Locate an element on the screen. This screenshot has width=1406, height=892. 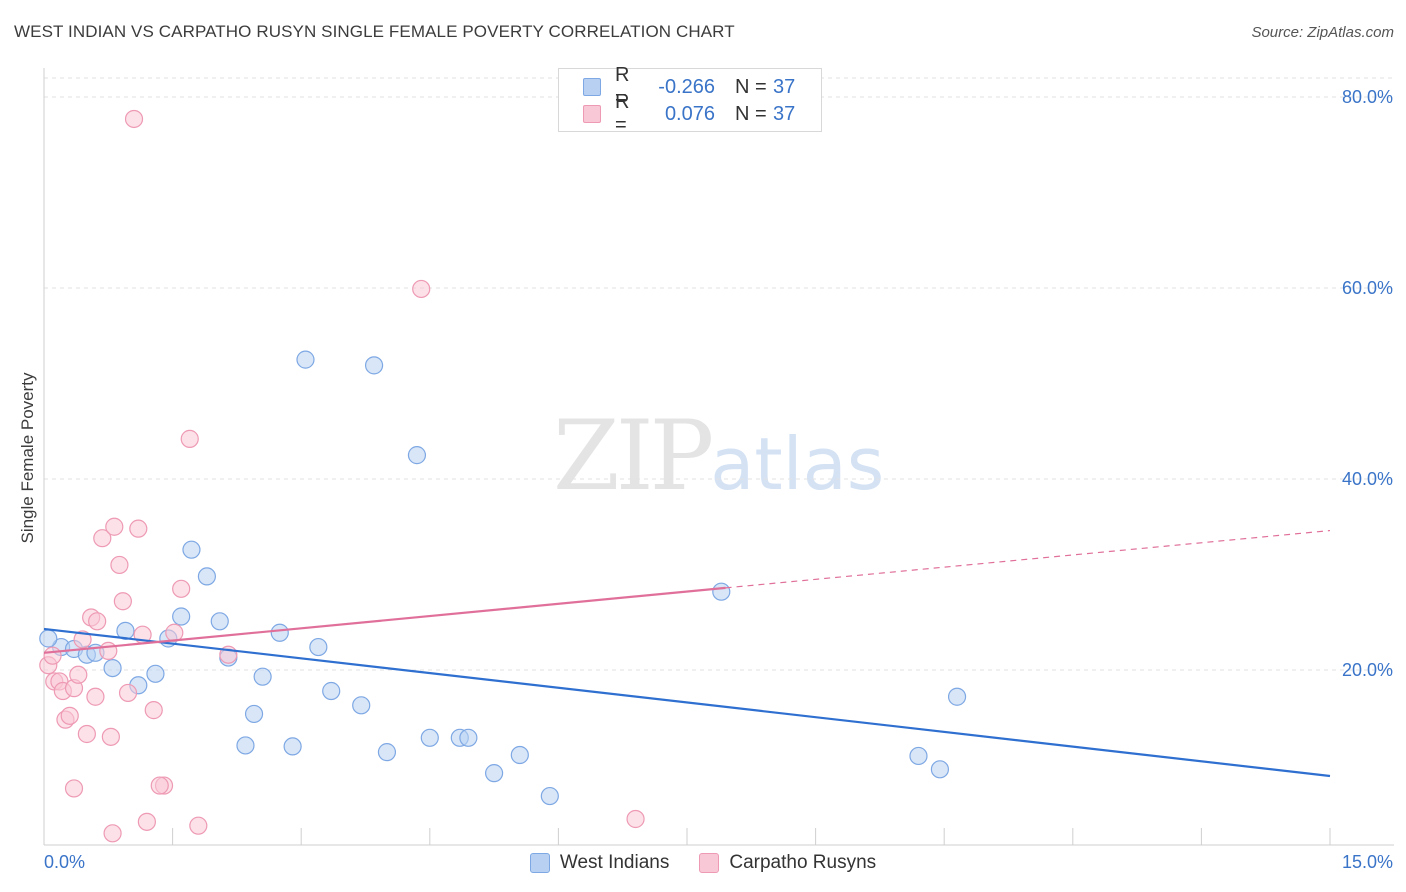
legend-row-west-indians: R = -0.266 N = 37 is located at coordinates (689, 86).